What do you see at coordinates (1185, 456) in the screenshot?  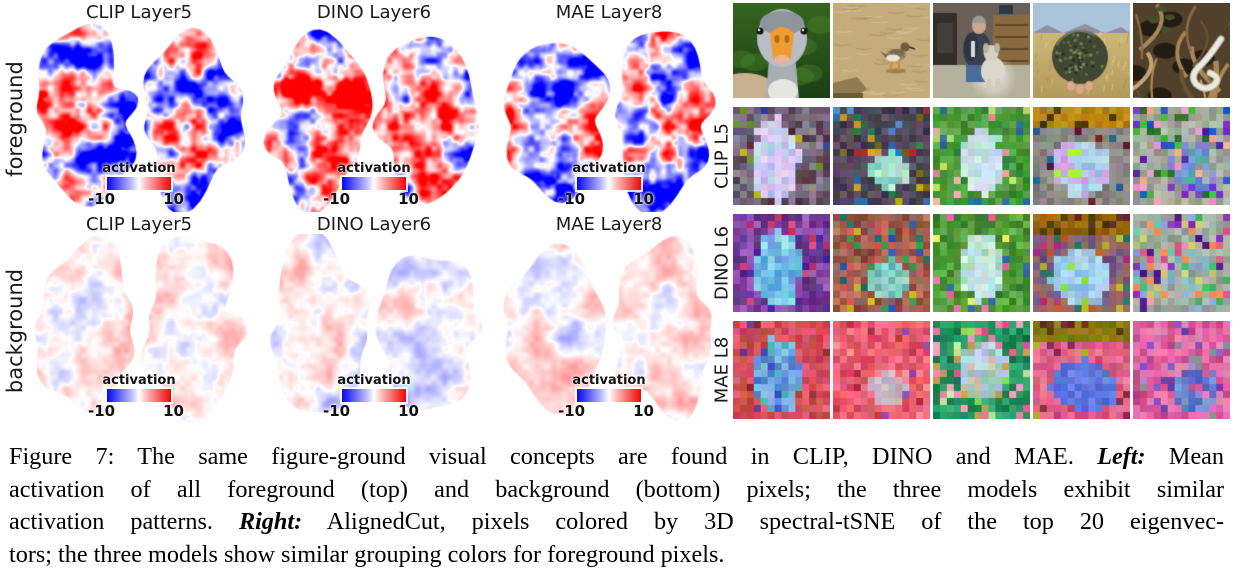 I see `caption-text: Mean` at bounding box center [1185, 456].